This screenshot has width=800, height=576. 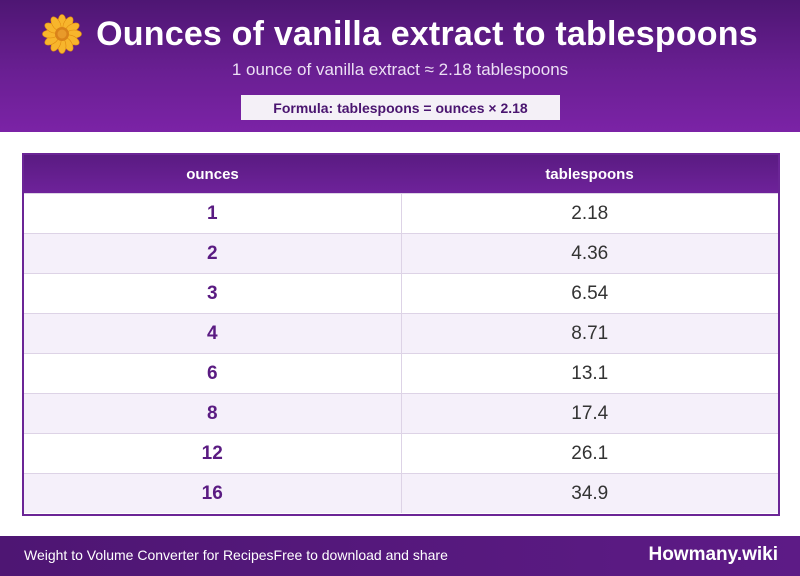 I want to click on table-row: 1 2.18, so click(x=401, y=213).